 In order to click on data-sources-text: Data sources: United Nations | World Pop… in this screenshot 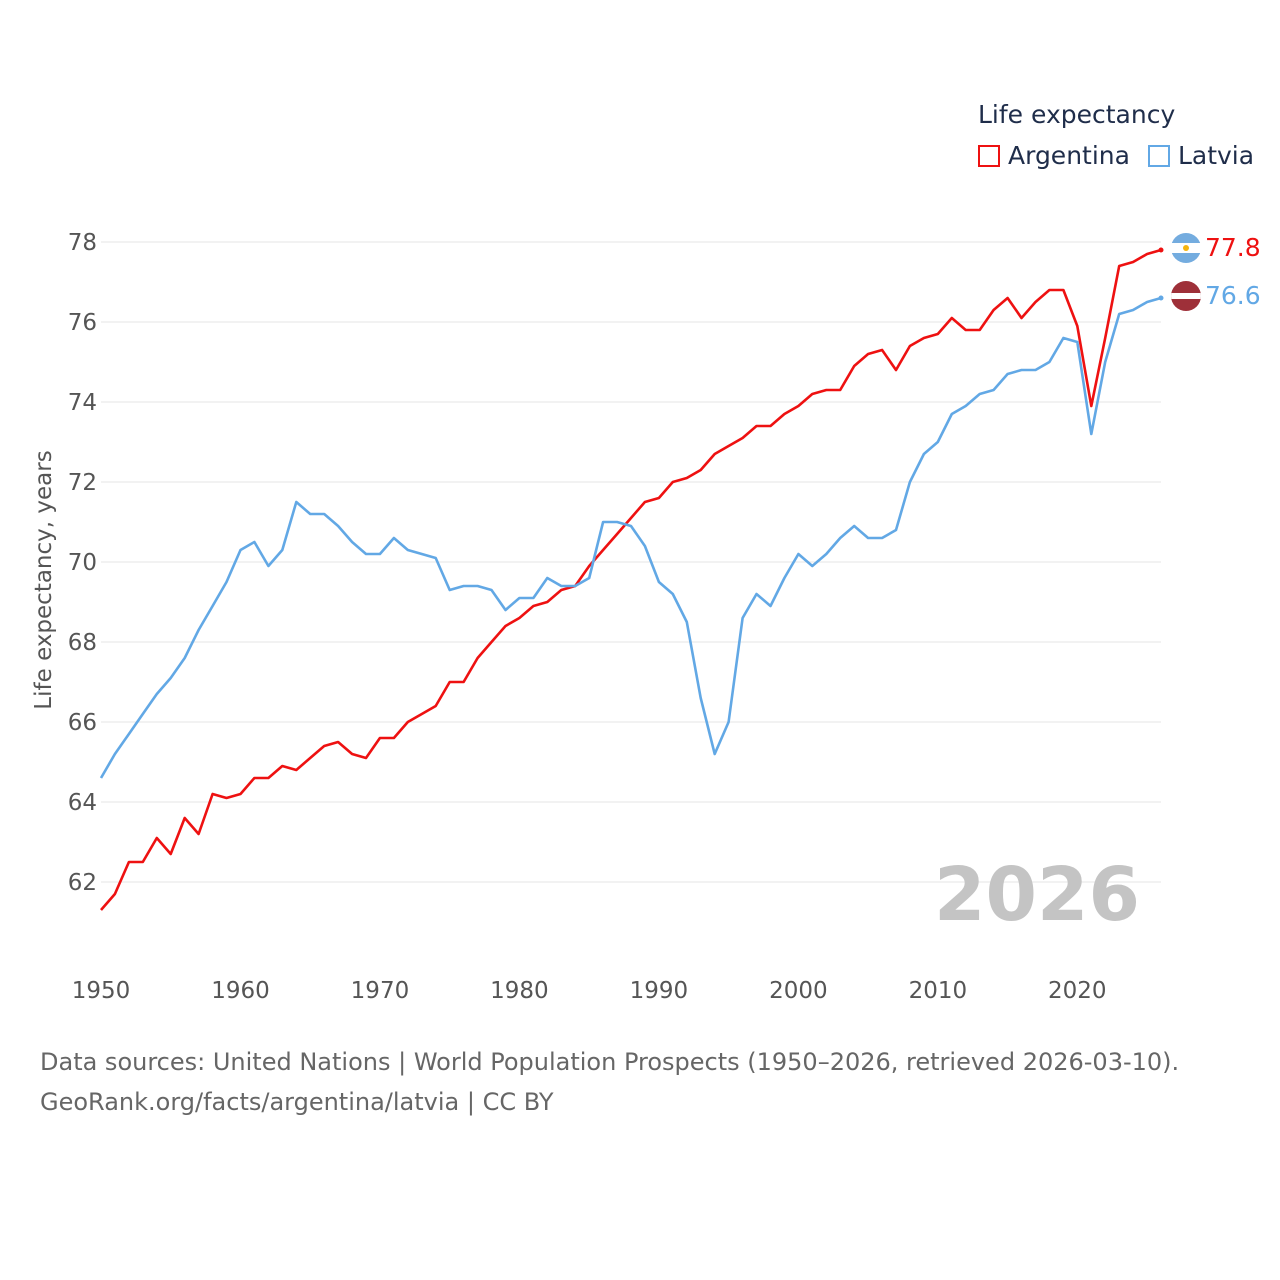, I will do `click(610, 1062)`.